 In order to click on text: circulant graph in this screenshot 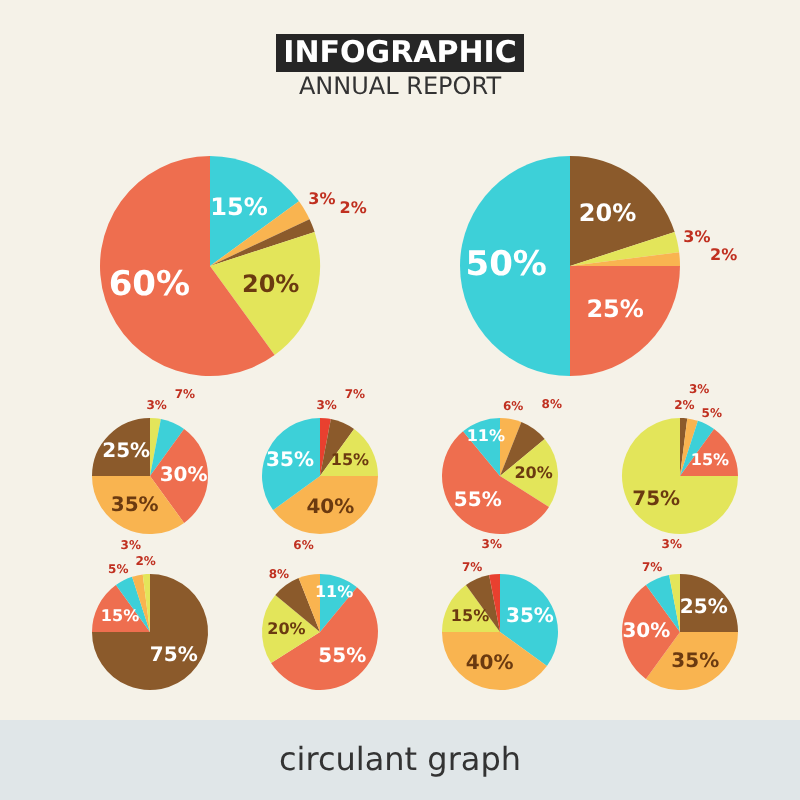, I will do `click(400, 759)`.